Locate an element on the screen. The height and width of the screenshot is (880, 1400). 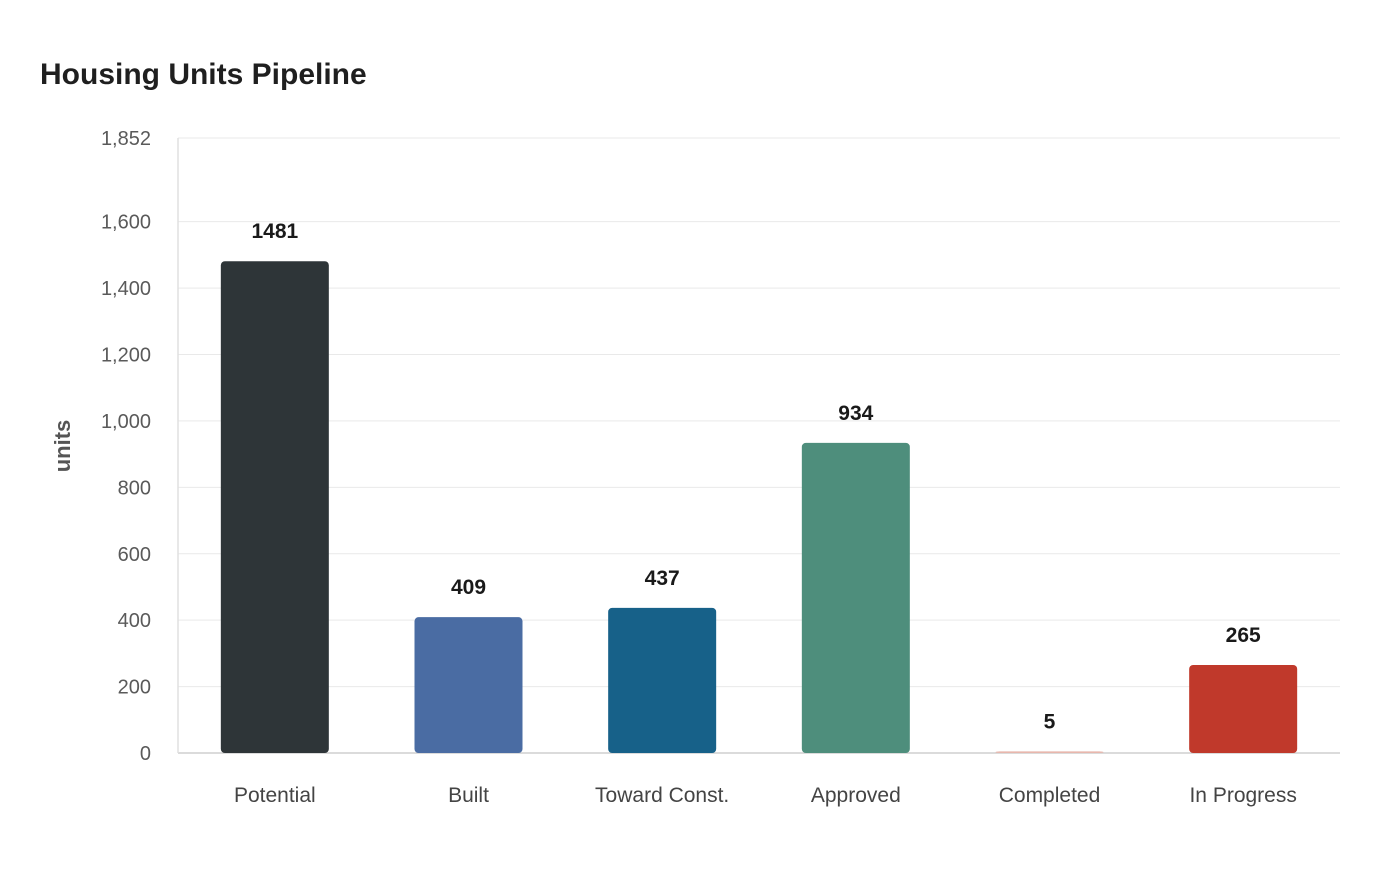
y-tick-label: 0 is located at coordinates (145, 754).